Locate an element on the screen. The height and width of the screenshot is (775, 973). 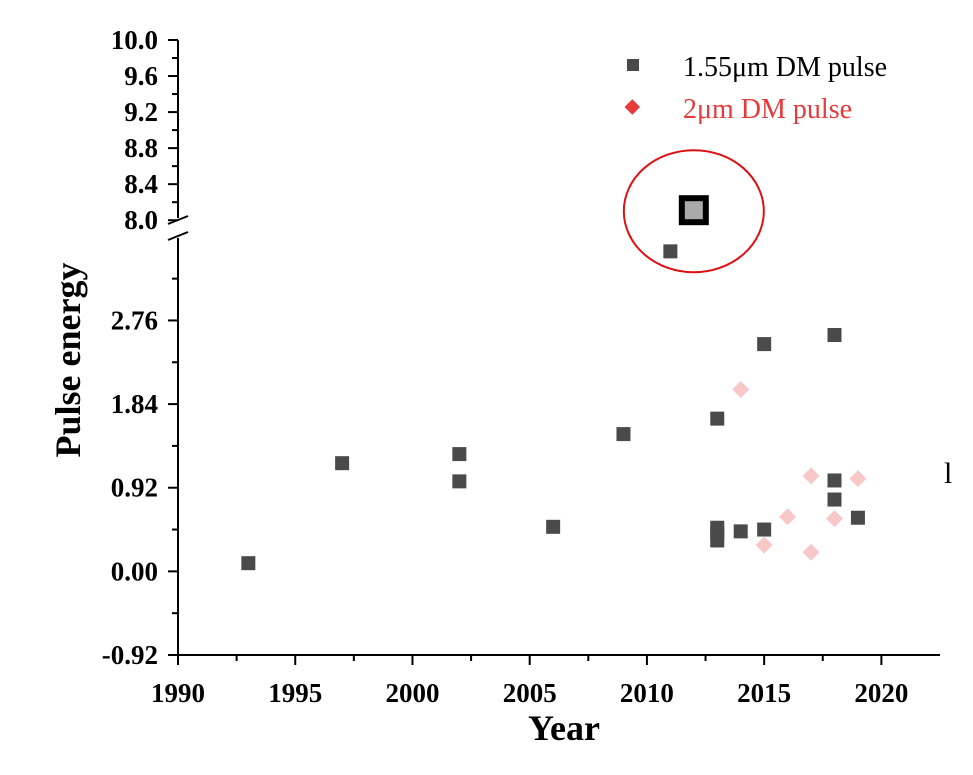
x-axis-title: Year is located at coordinates (564, 728).